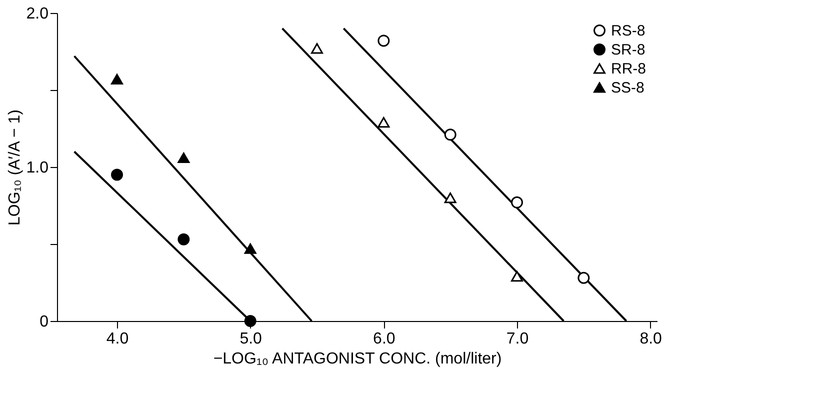  What do you see at coordinates (628, 31) in the screenshot?
I see `legend-label: RS-8` at bounding box center [628, 31].